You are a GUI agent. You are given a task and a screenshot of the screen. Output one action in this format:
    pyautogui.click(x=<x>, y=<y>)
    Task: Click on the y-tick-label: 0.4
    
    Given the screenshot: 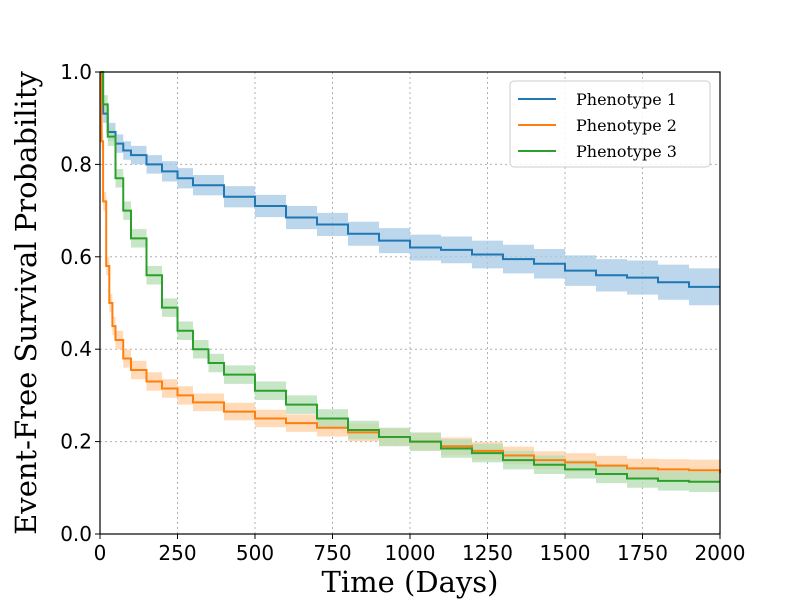 What is the action you would take?
    pyautogui.click(x=76, y=349)
    